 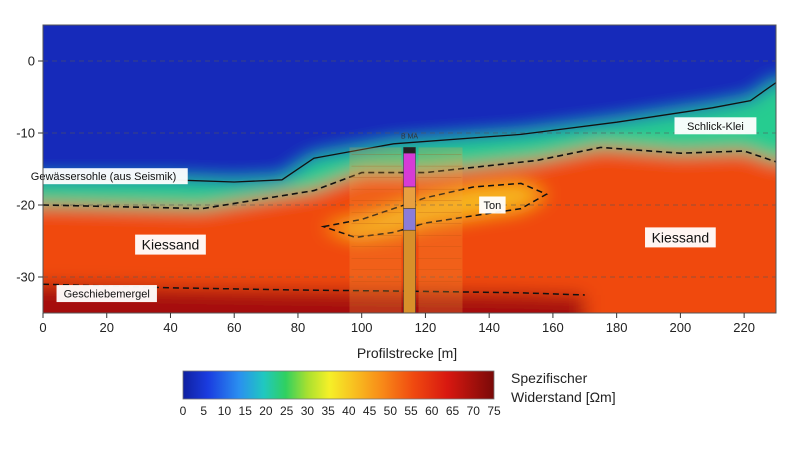 What do you see at coordinates (553, 327) in the screenshot?
I see `x-tick-label-8: 160` at bounding box center [553, 327].